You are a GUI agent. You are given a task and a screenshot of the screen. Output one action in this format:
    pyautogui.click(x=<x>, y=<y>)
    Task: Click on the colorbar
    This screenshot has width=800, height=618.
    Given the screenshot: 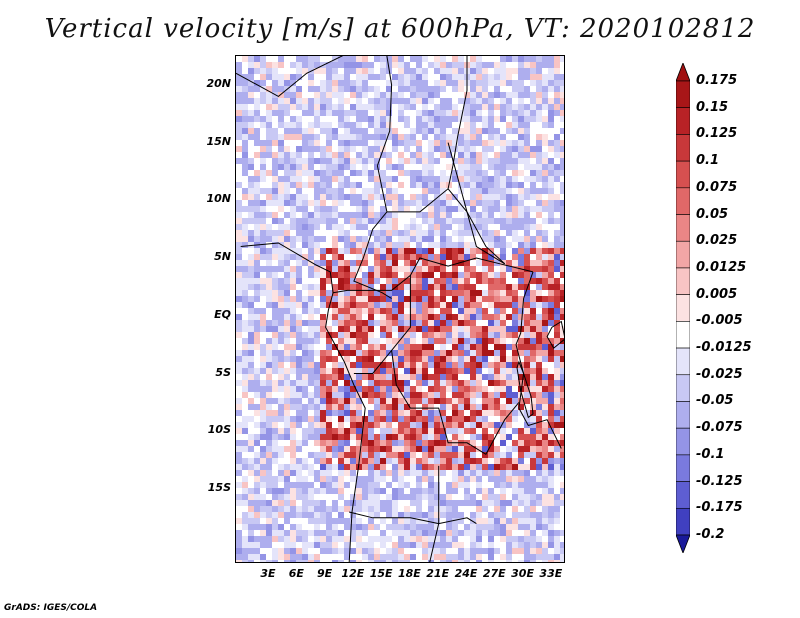 What is the action you would take?
    pyautogui.click(x=683, y=308)
    